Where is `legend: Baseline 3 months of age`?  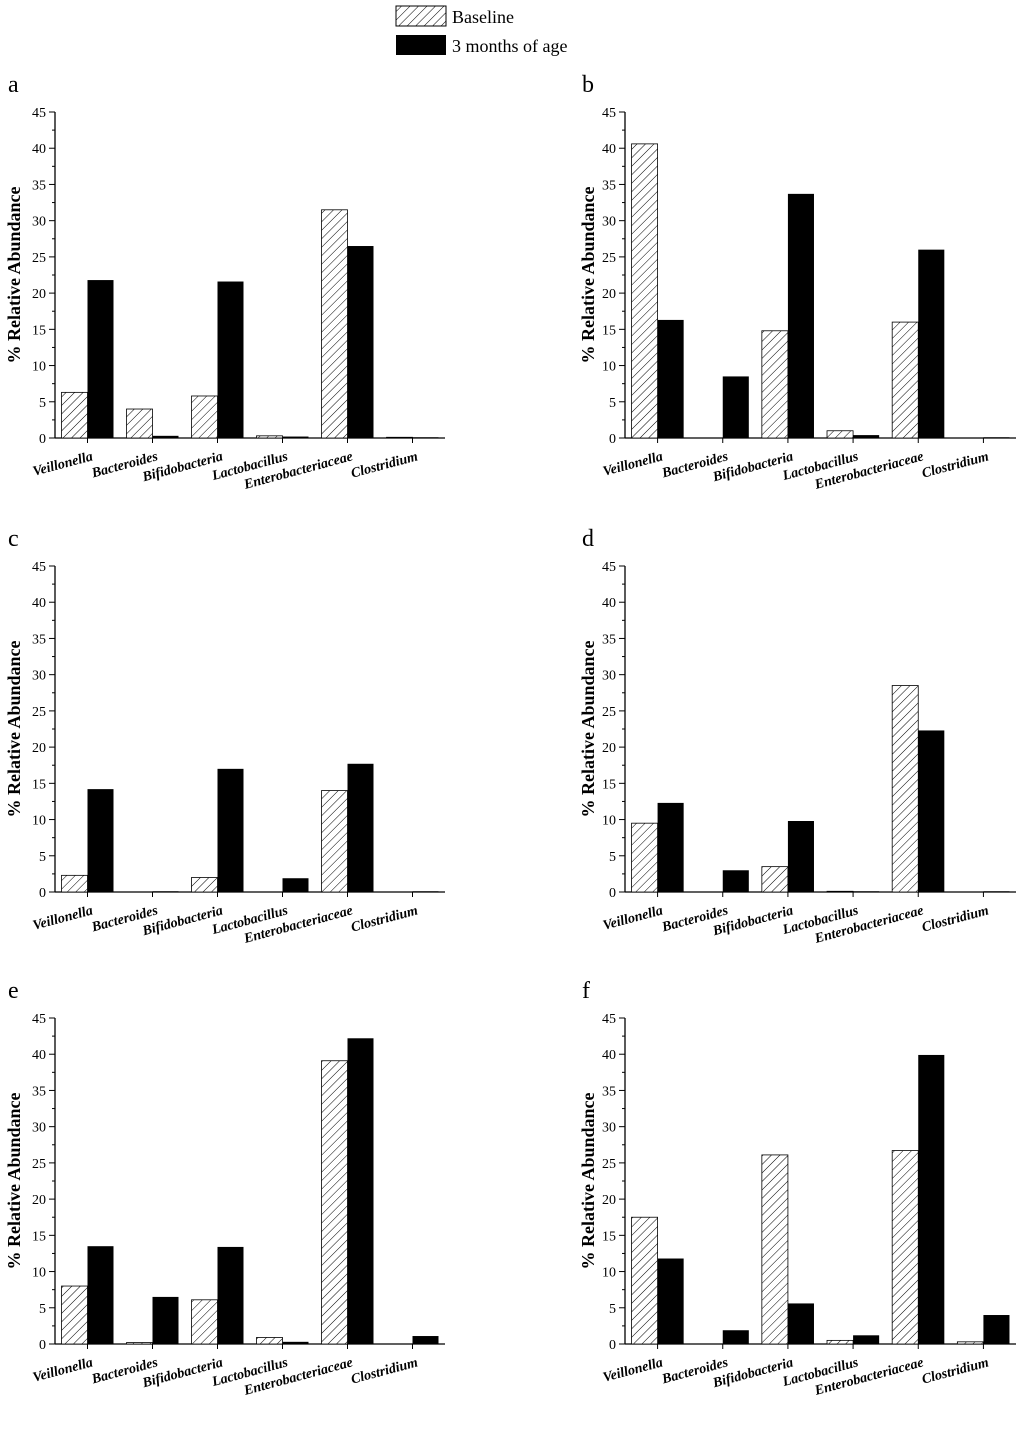
legend: Baseline 3 months of age is located at coordinates (481, 30).